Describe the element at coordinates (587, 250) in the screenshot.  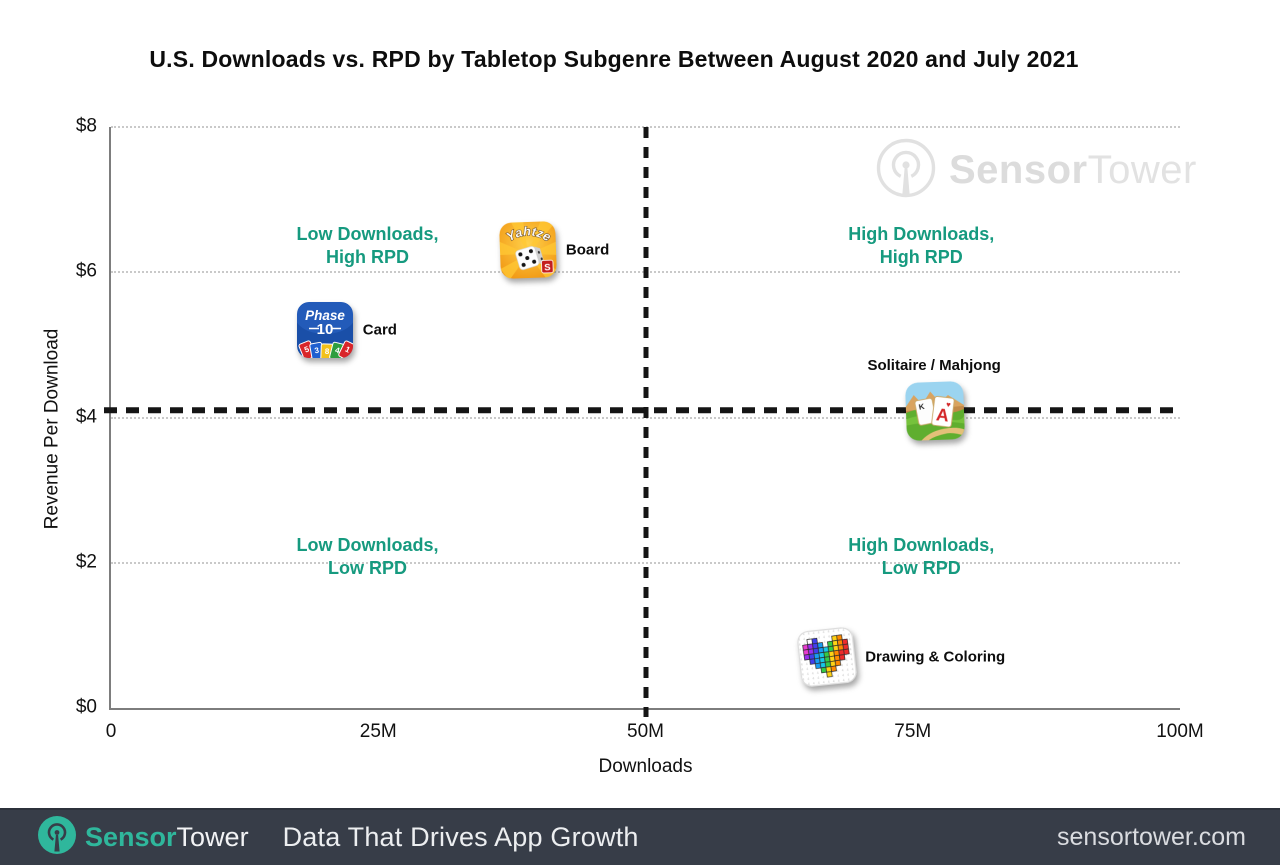
I see `point-label-board: Board` at that location.